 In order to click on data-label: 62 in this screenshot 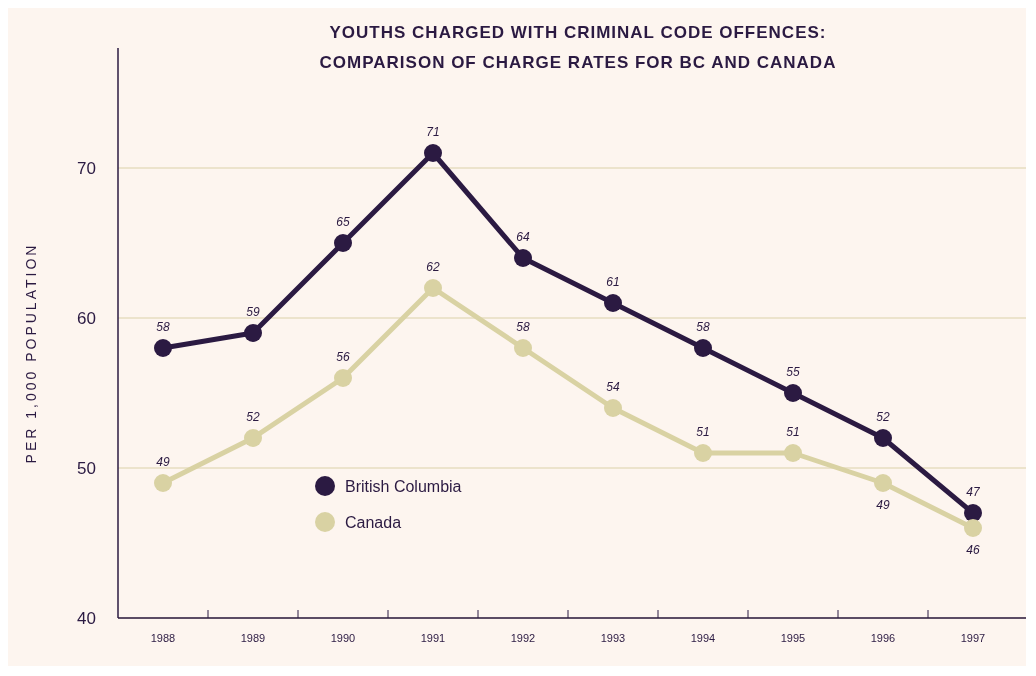, I will do `click(433, 267)`.